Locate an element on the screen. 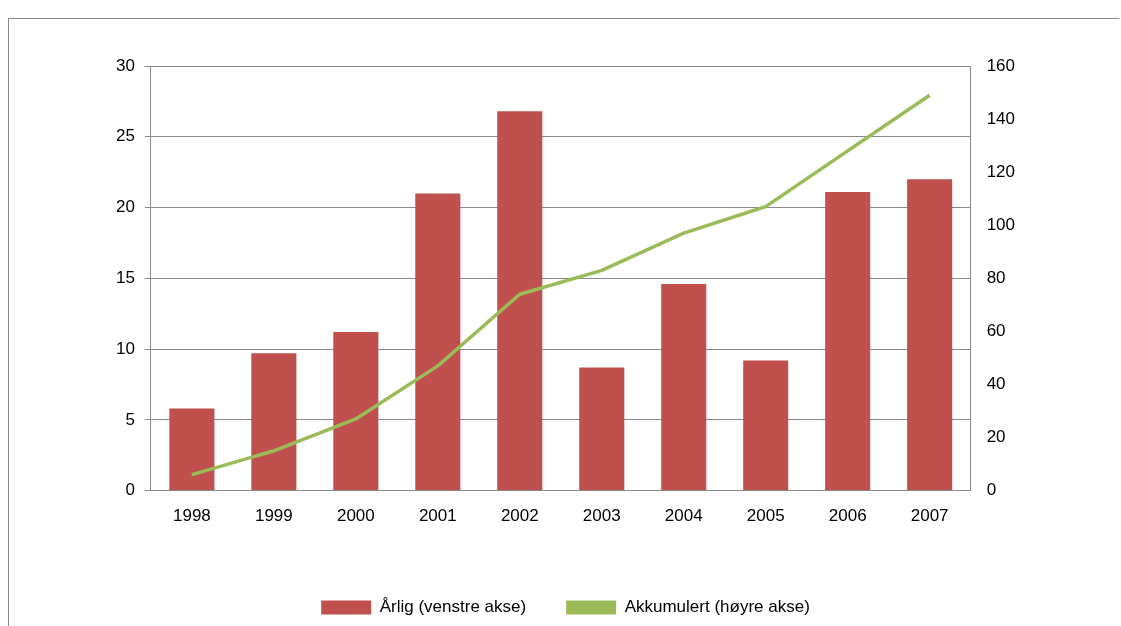 The image size is (1121, 626). x-tick-label: 2004 is located at coordinates (683, 516).